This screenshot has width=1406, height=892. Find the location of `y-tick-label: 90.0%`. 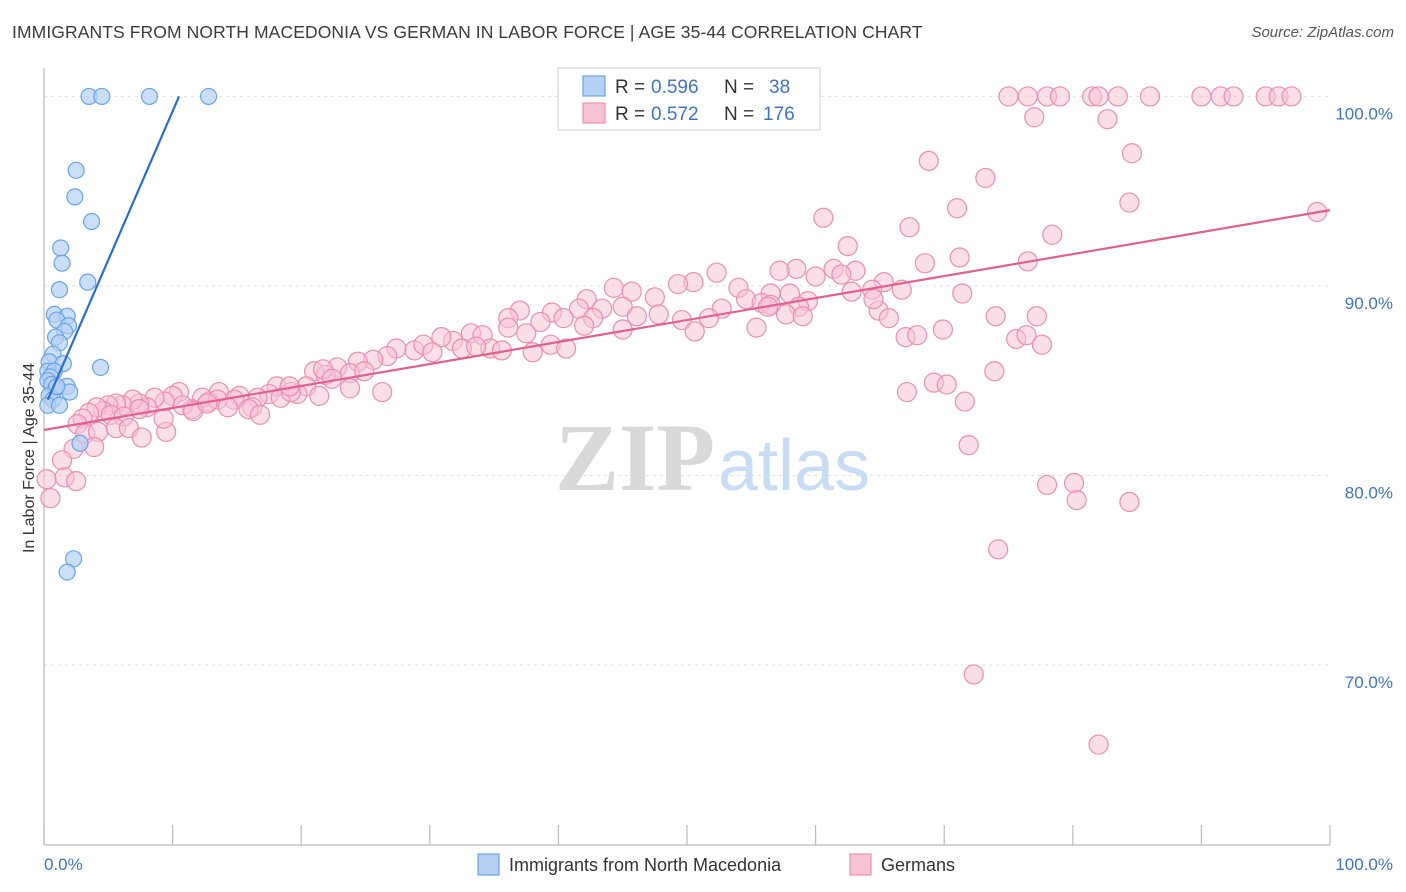

y-tick-label: 90.0% is located at coordinates (1369, 303).